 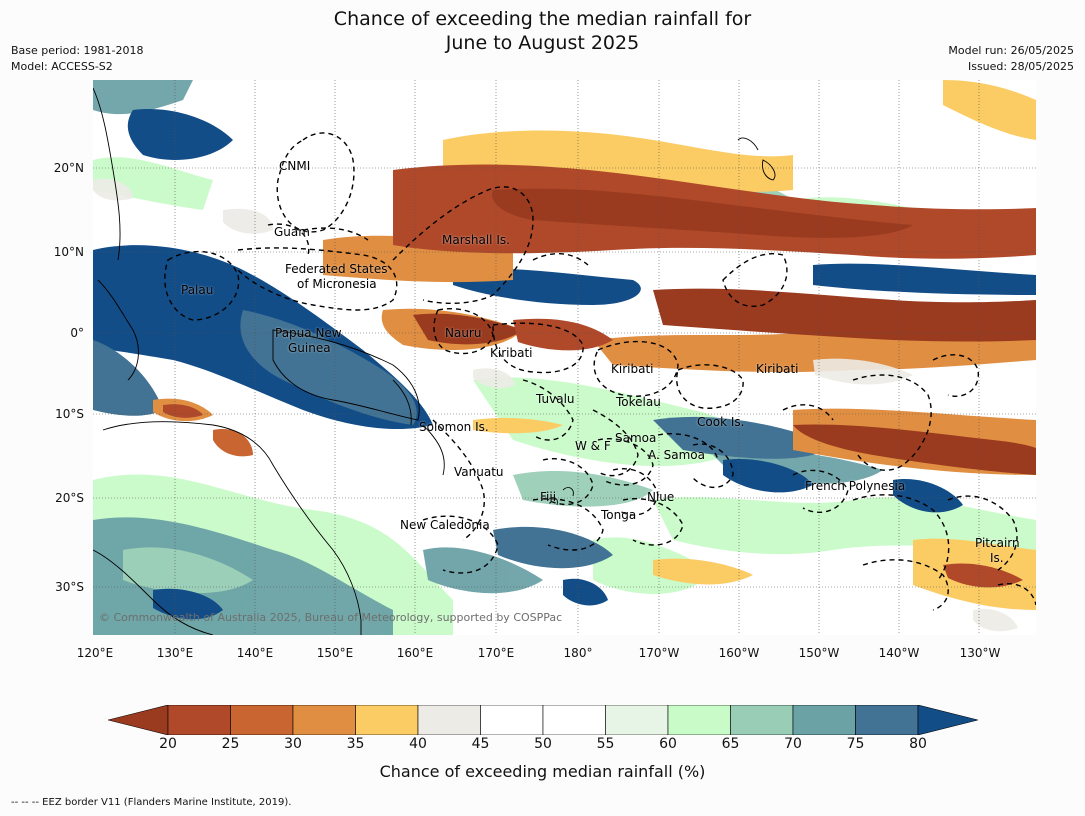 What do you see at coordinates (619, 515) in the screenshot?
I see `label-tonga: Tonga` at bounding box center [619, 515].